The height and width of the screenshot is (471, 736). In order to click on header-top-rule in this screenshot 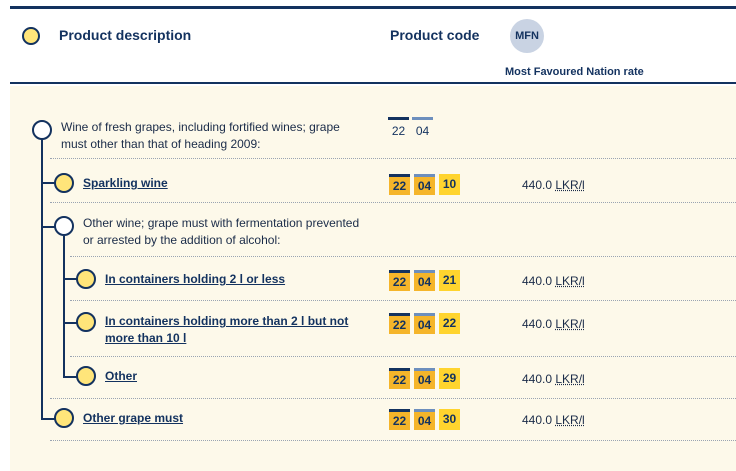, I will do `click(373, 7)`.